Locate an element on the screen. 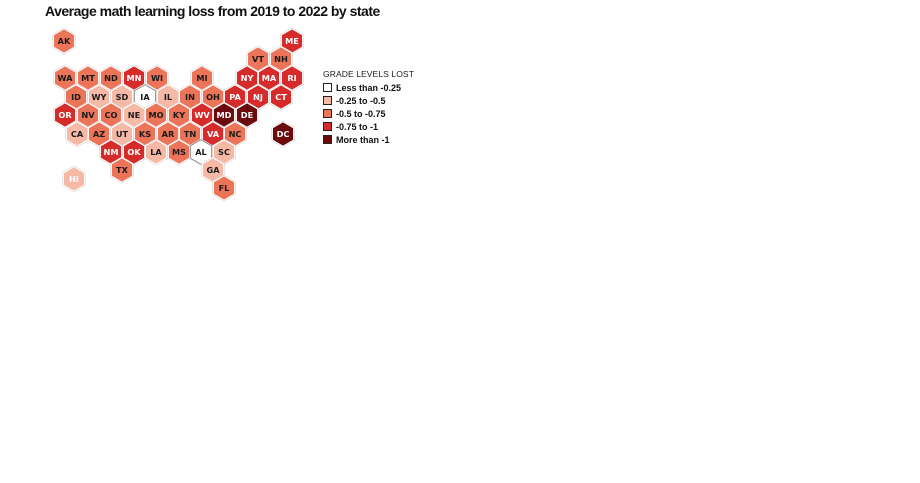  state-label: NH is located at coordinates (281, 59).